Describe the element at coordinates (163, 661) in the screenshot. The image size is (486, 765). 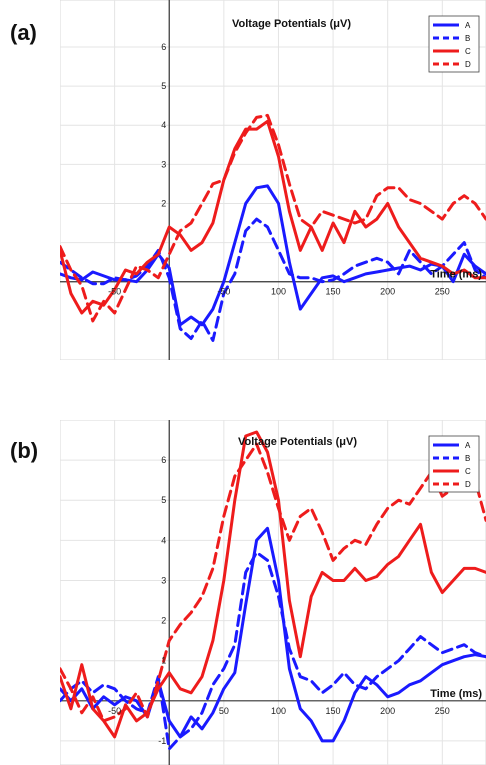
I see `y-tick-label: 1` at that location.